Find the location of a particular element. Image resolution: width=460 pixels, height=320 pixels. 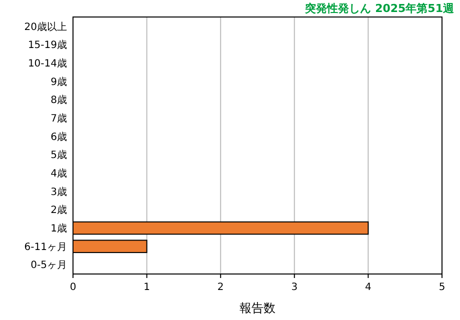

y-tick-label: 8歳 is located at coordinates (58, 100).